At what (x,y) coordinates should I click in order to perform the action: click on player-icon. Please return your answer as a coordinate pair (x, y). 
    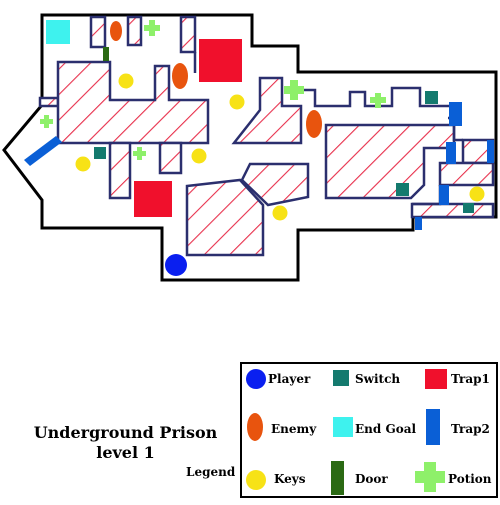
    Looking at the image, I should click on (256, 379).